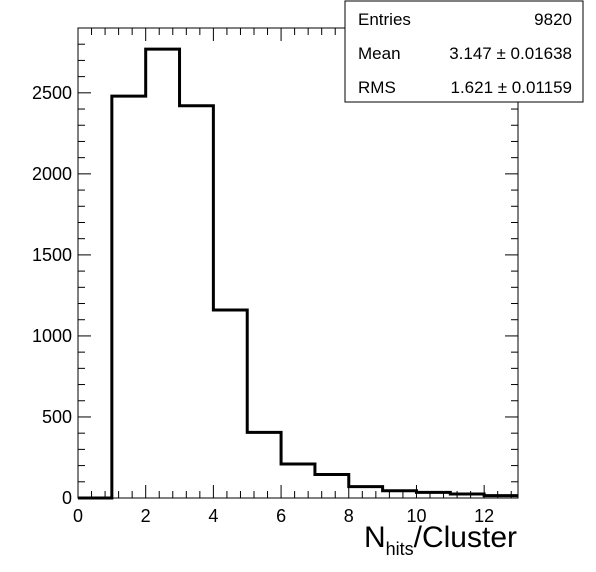 The image size is (596, 572). I want to click on x-axis-title: Nhits/Cluster, so click(440, 540).